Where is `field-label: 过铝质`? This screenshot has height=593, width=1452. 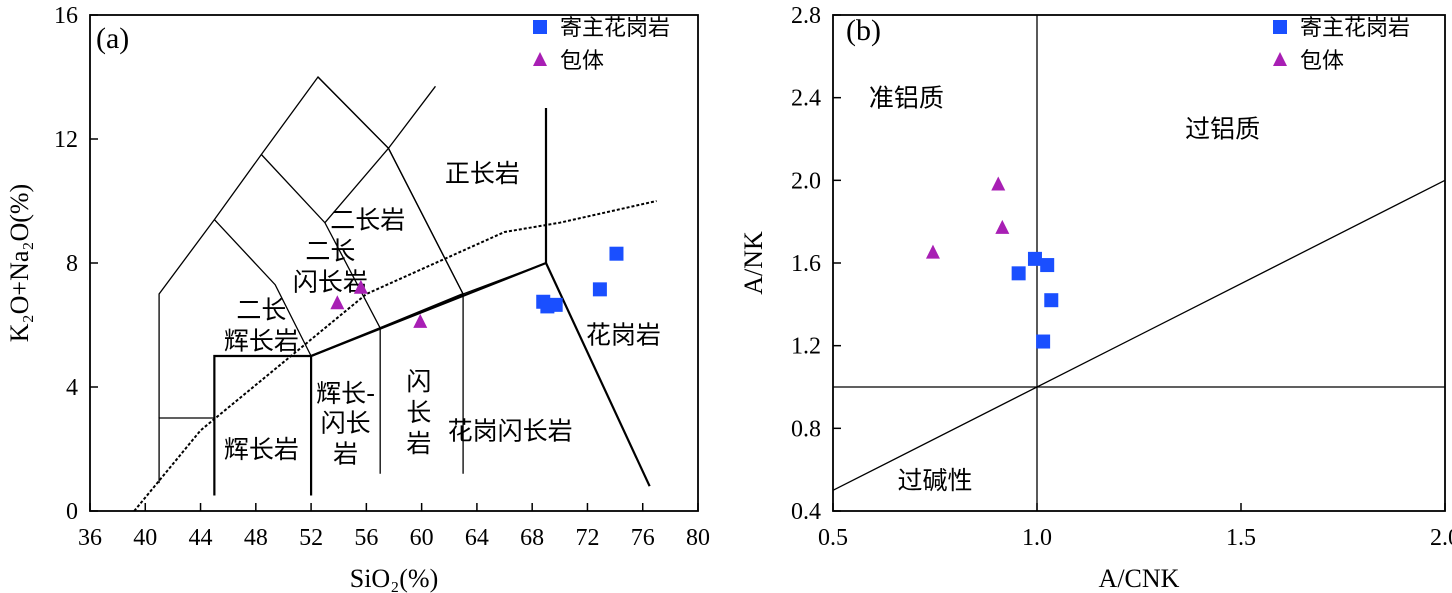
field-label: 过铝质 is located at coordinates (1222, 129).